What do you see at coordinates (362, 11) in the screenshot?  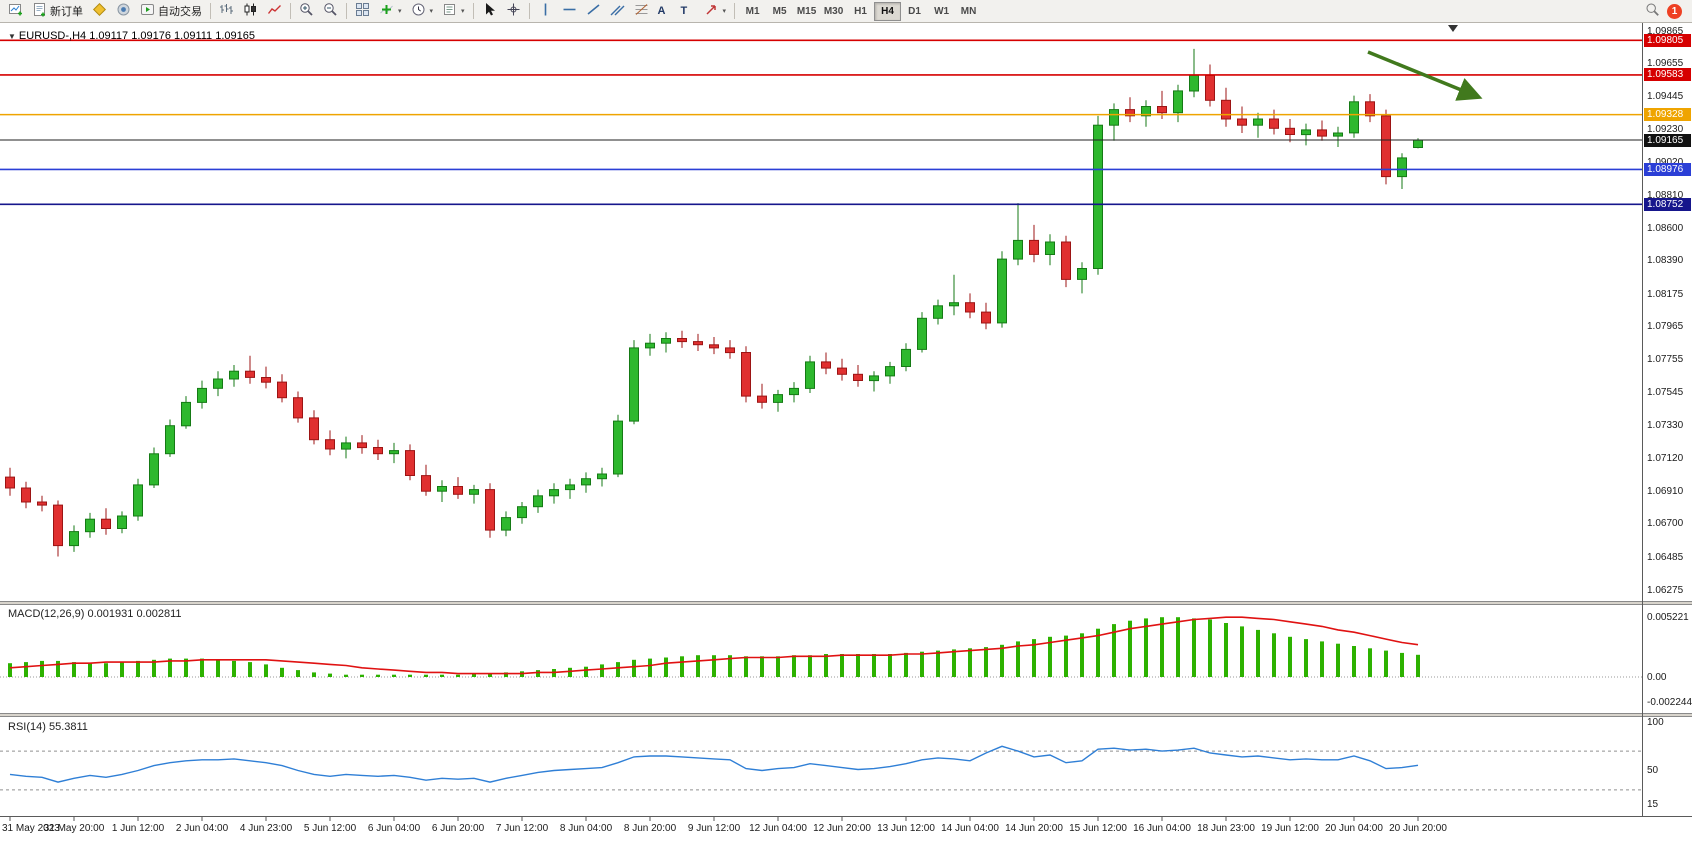 I see `tile-windows-button` at bounding box center [362, 11].